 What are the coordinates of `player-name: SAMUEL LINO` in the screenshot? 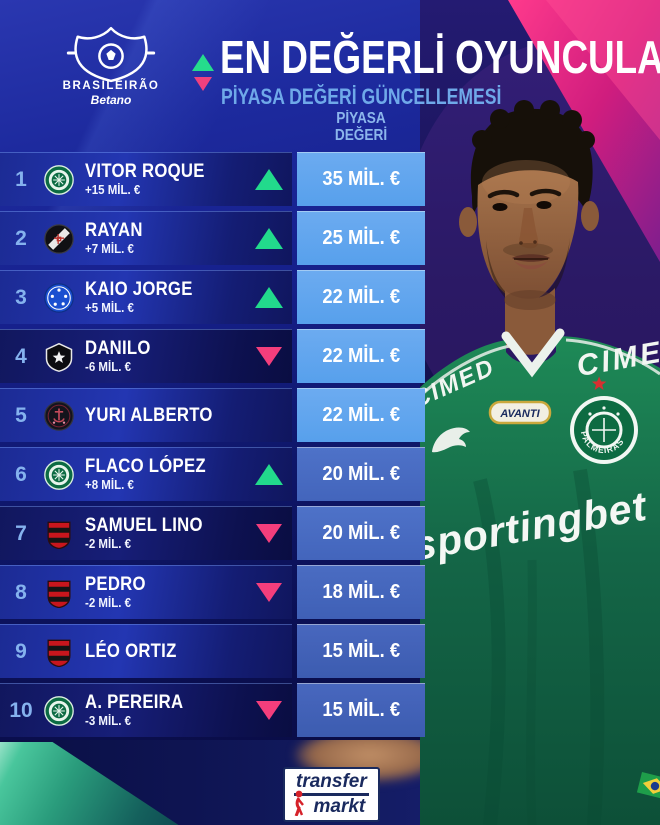 It's located at (144, 525).